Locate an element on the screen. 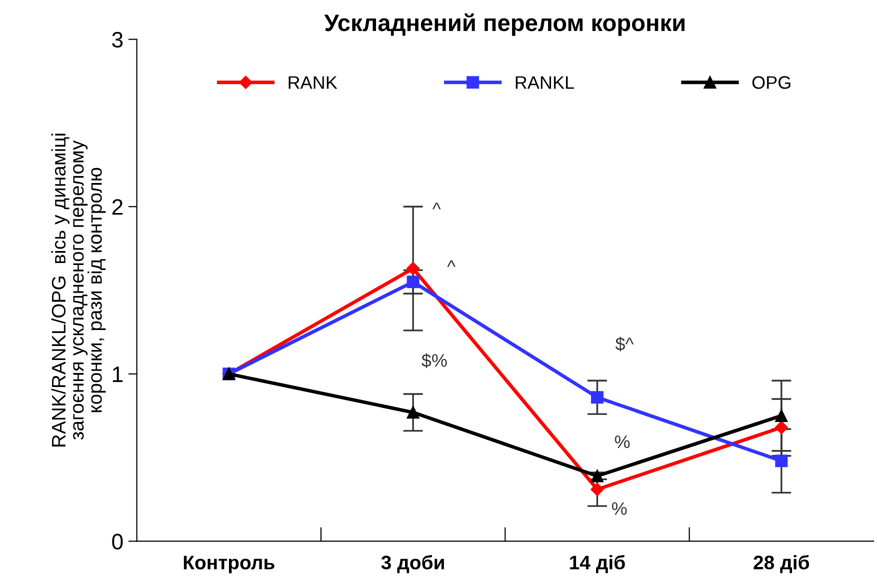 This screenshot has height=587, width=877. x-tick-label: Контроль is located at coordinates (229, 565).